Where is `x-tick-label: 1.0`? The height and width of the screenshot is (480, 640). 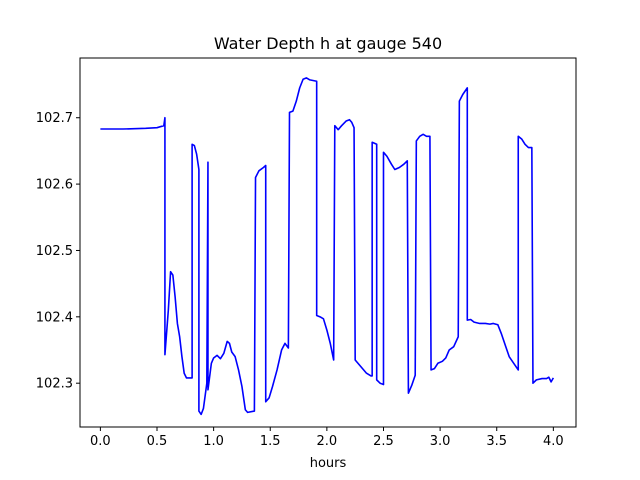
x-tick-label: 1.0 is located at coordinates (213, 441).